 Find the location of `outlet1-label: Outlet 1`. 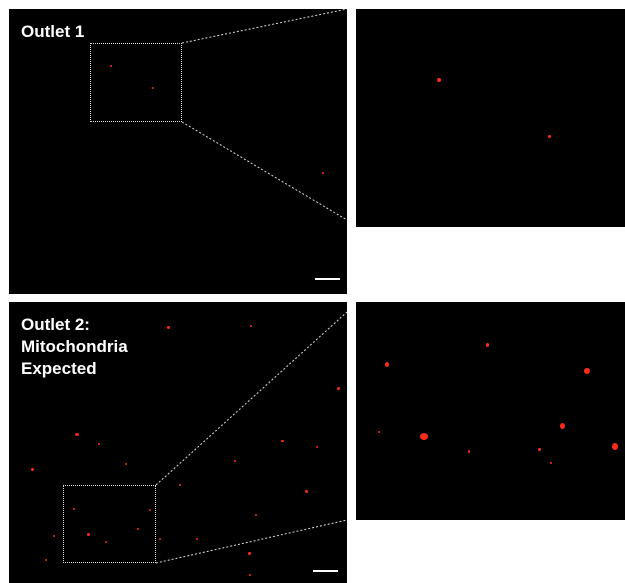

outlet1-label: Outlet 1 is located at coordinates (53, 31).